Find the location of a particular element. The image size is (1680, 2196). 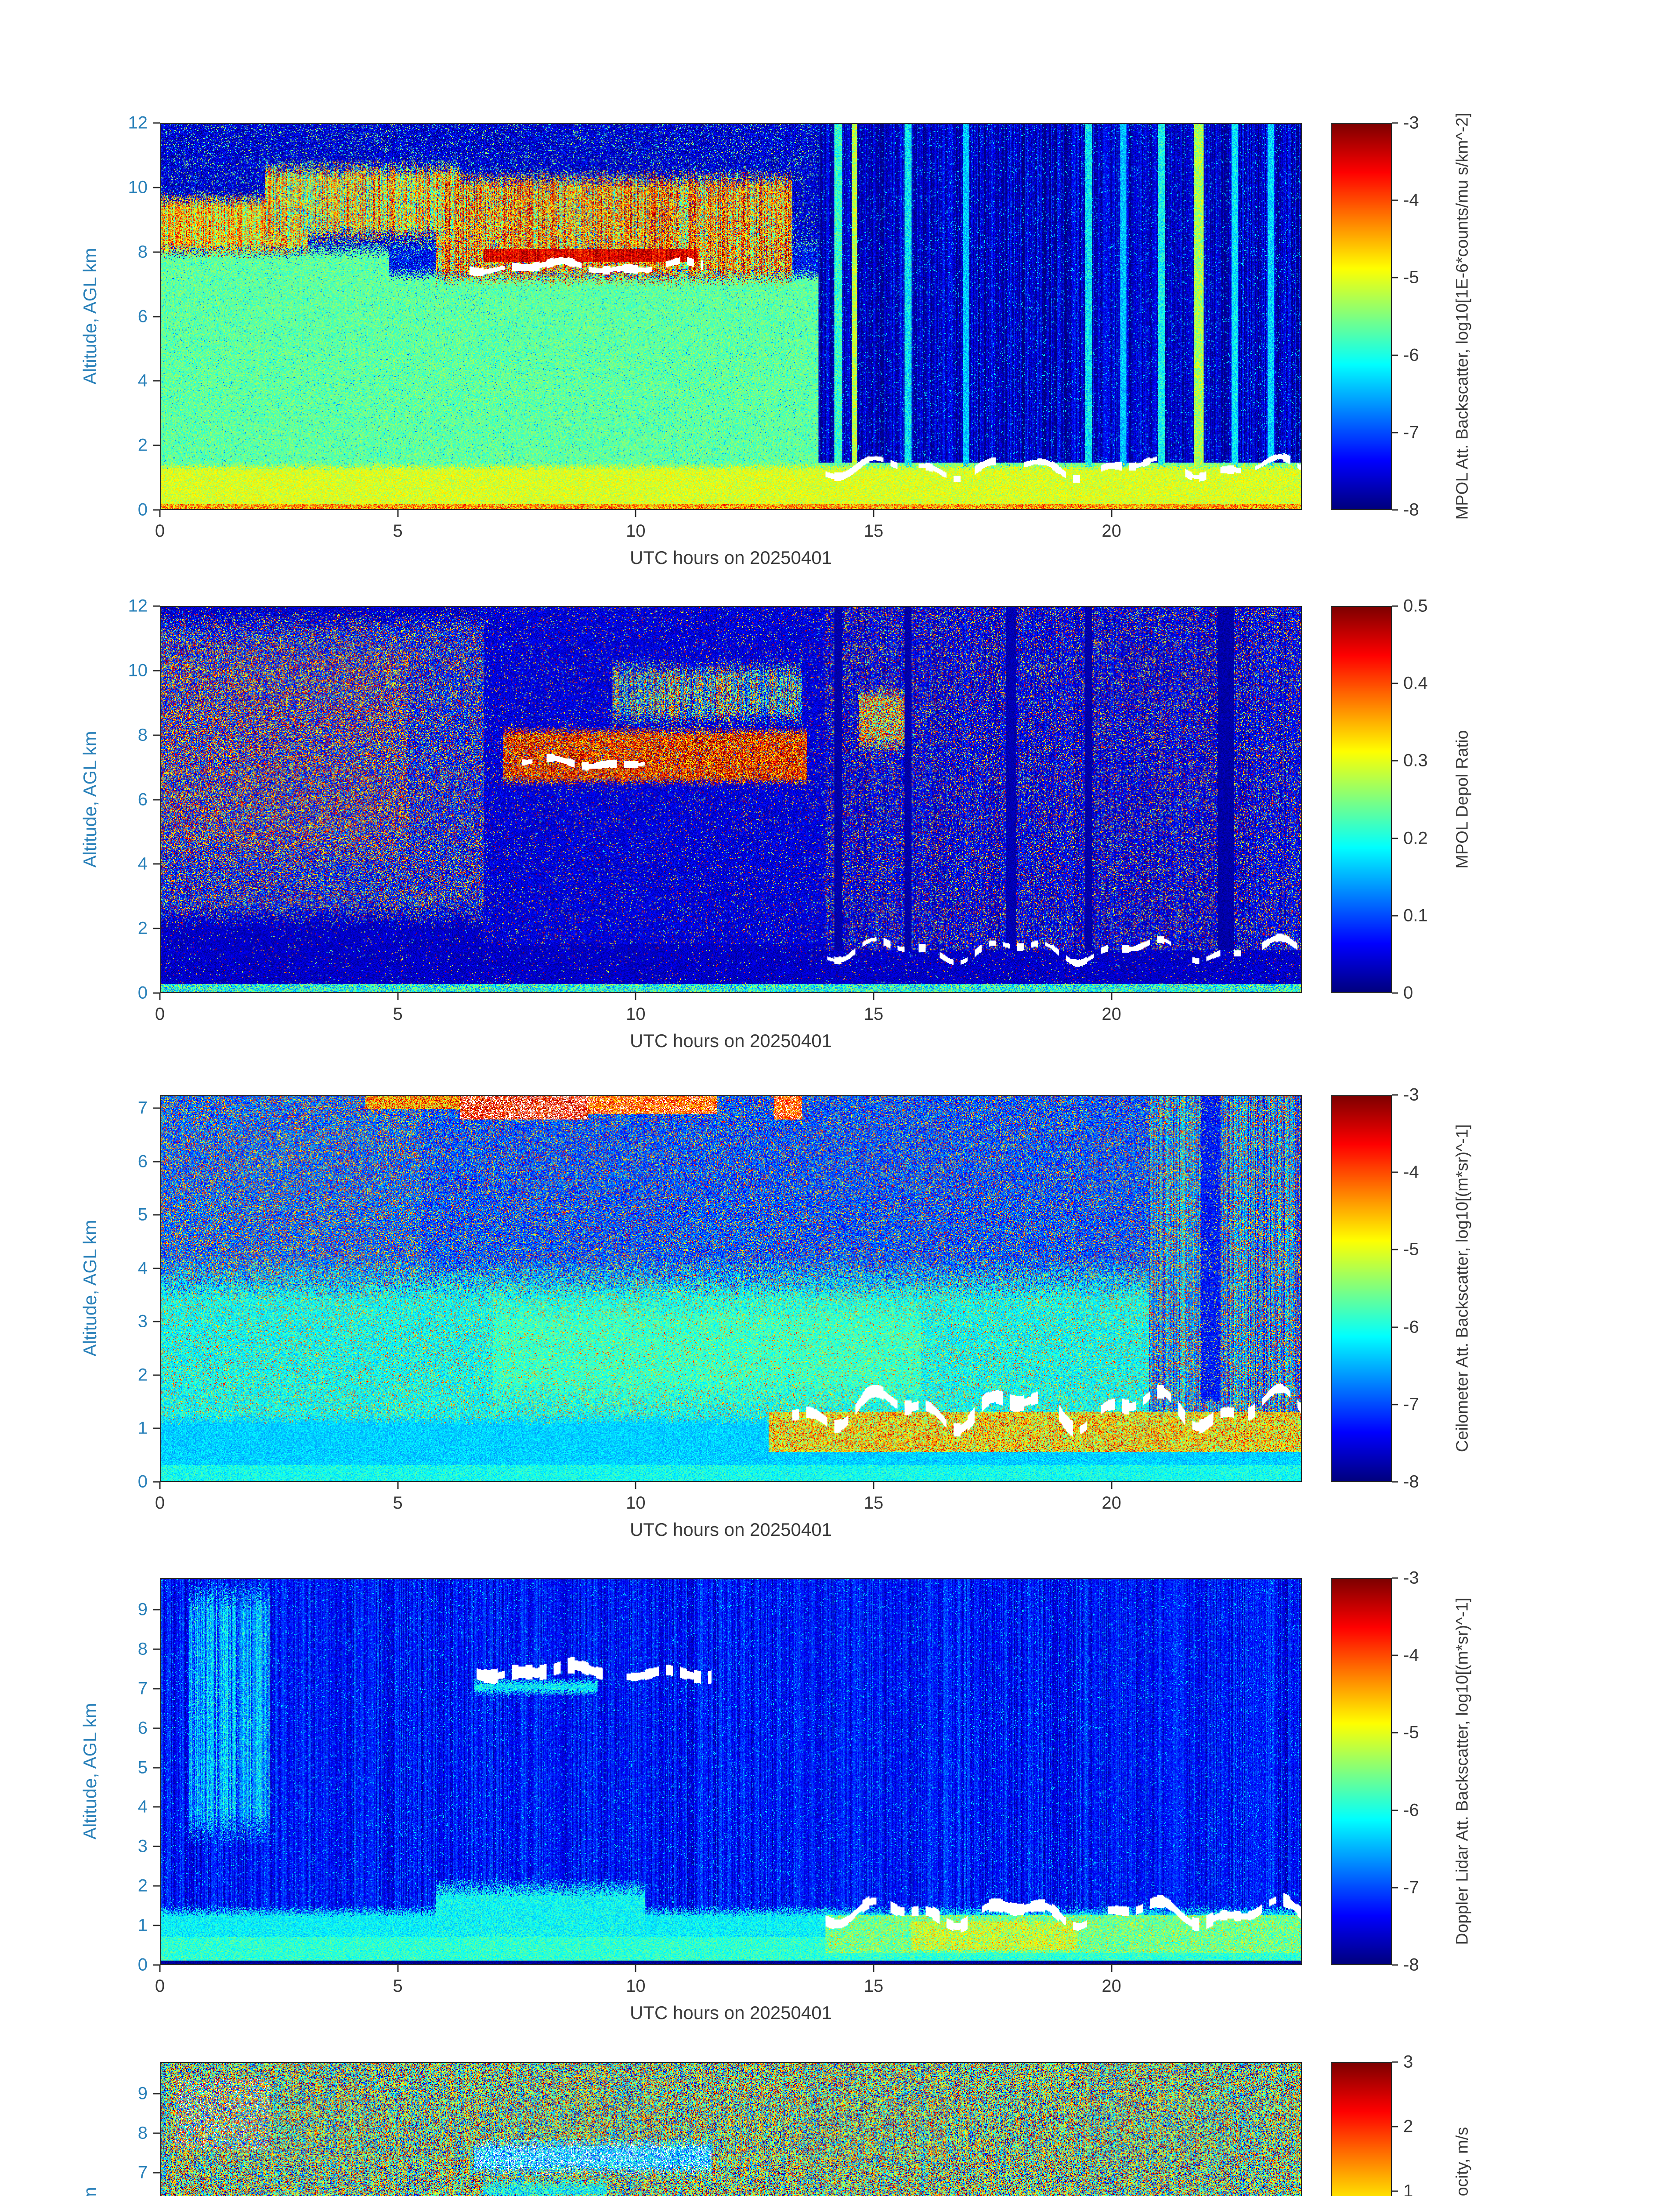

colorbar-ticks: -3-2-10123 is located at coordinates (1440, 2124).